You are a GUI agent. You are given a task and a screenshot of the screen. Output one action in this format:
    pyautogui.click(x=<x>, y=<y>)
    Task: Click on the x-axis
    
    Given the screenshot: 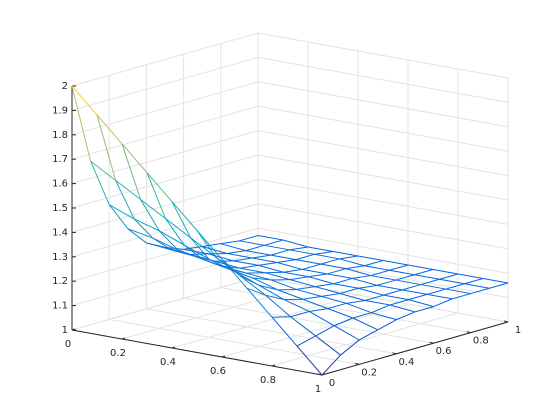 What is the action you would take?
    pyautogui.click(x=197, y=352)
    